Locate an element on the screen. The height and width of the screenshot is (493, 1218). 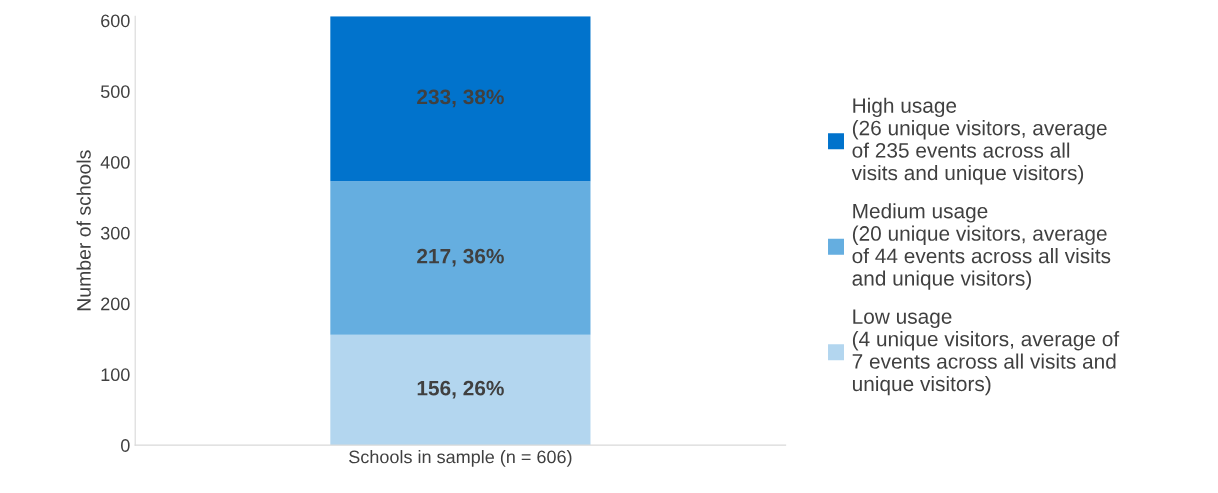
y-axis-title: Number of schools is located at coordinates (83, 230).